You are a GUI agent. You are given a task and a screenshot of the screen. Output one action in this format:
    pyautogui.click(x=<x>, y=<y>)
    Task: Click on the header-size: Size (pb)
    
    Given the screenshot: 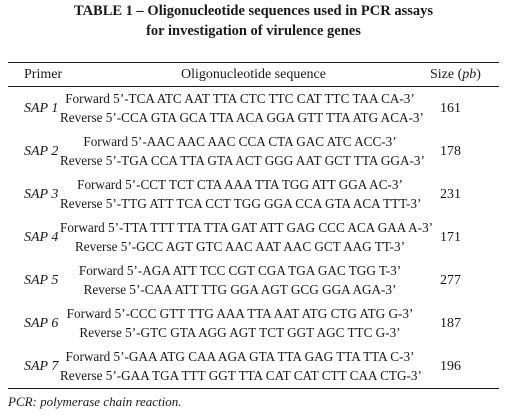 What is the action you would take?
    pyautogui.click(x=455, y=75)
    